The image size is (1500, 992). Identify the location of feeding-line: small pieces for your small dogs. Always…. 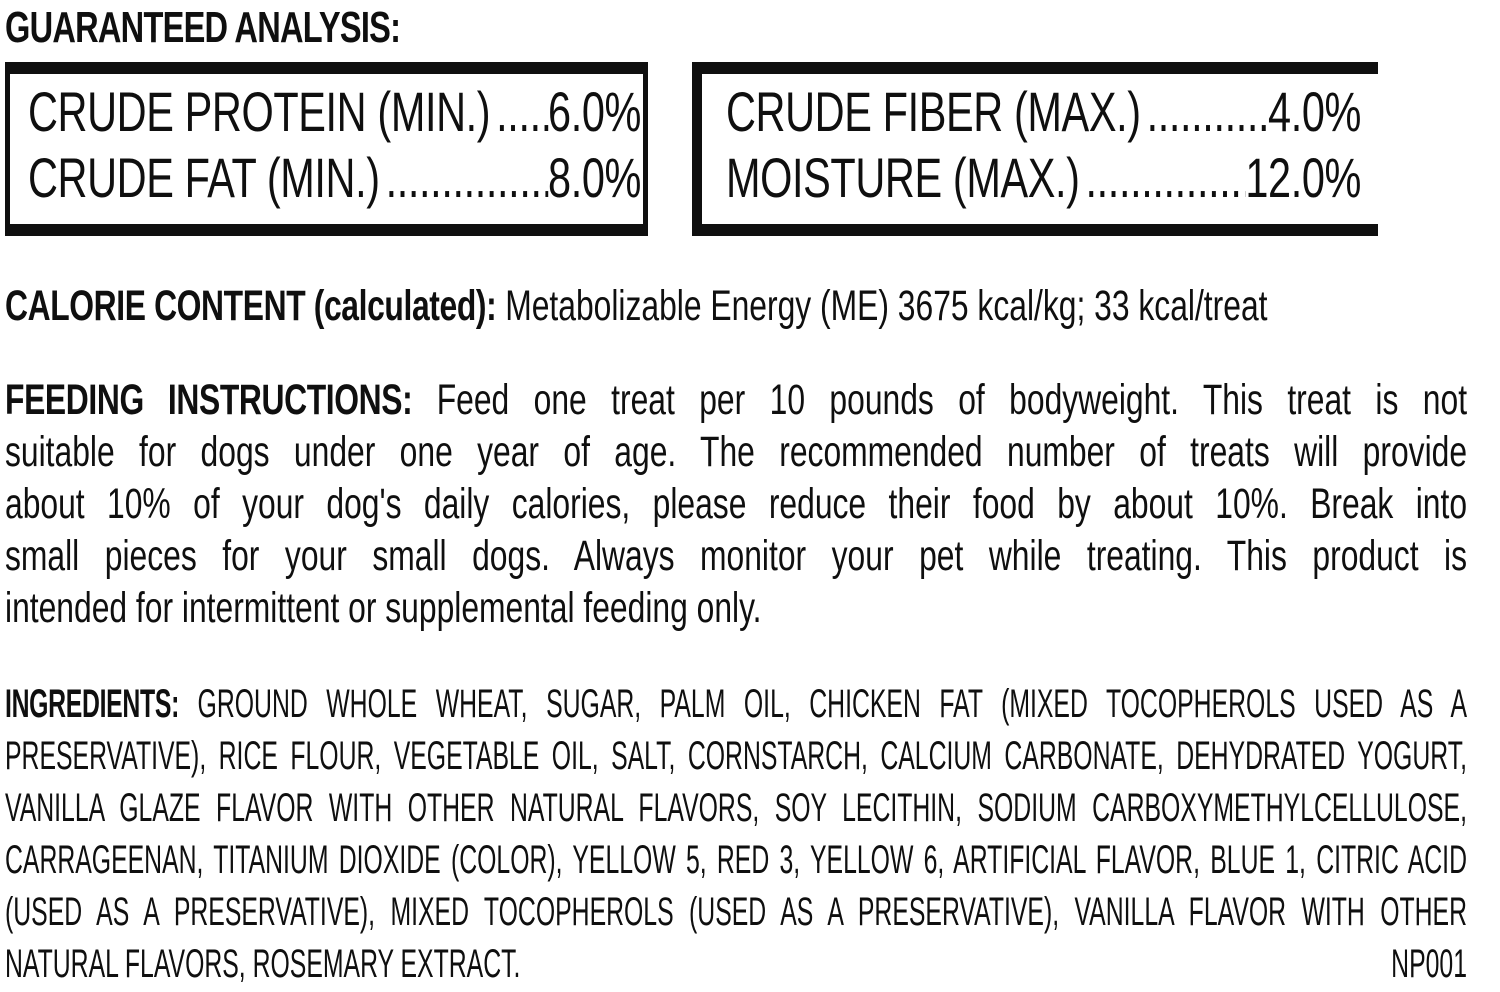
(736, 555).